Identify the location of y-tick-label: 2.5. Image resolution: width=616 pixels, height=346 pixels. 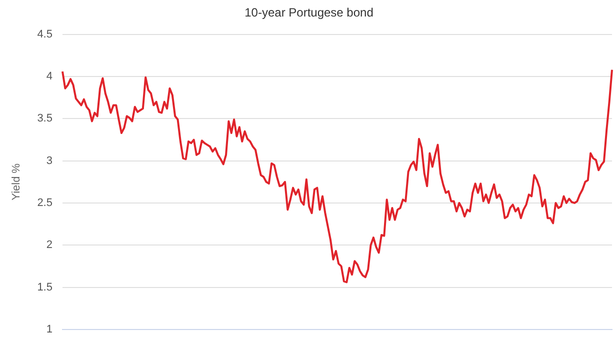
(44, 203).